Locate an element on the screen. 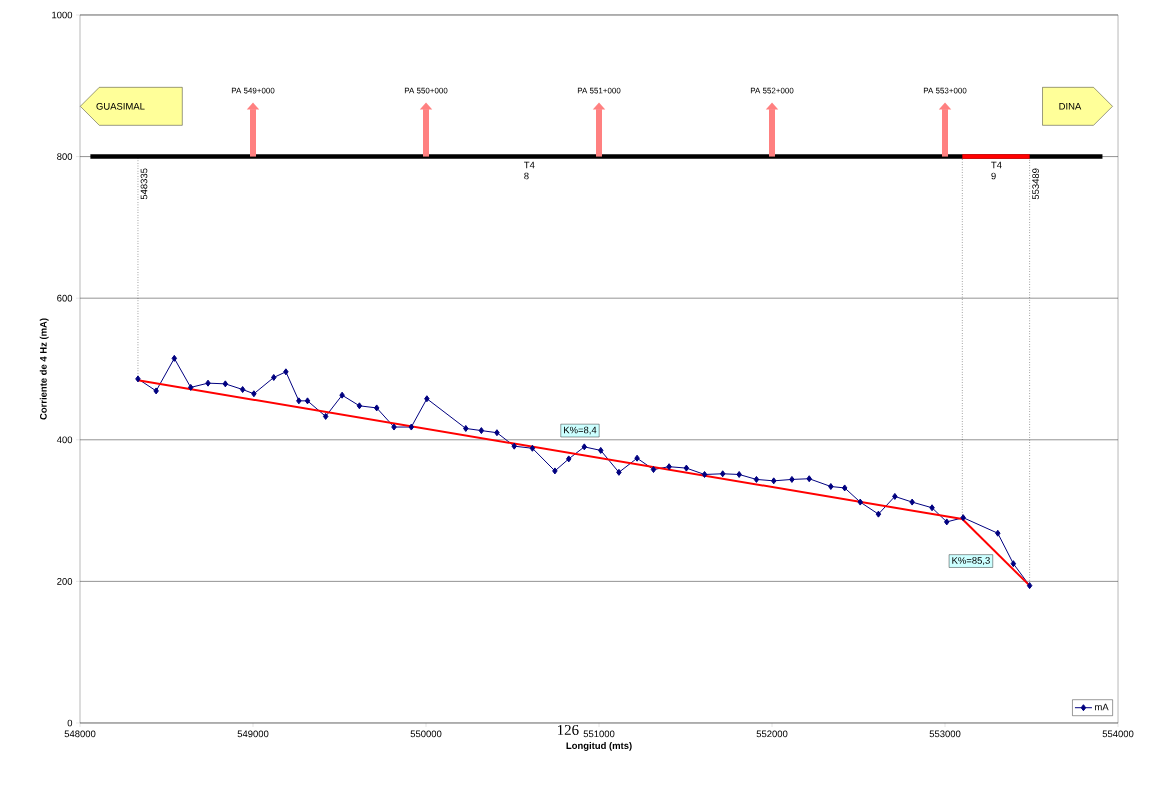 Image resolution: width=1159 pixels, height=785 pixels. legend-label: mA is located at coordinates (1102, 707).